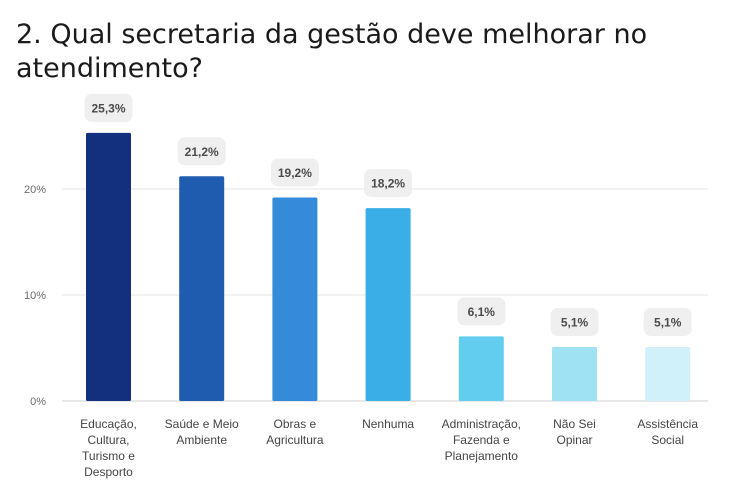 The width and height of the screenshot is (756, 501). Describe the element at coordinates (201, 432) in the screenshot. I see `category-label: Saúde e Meio Ambiente` at that location.